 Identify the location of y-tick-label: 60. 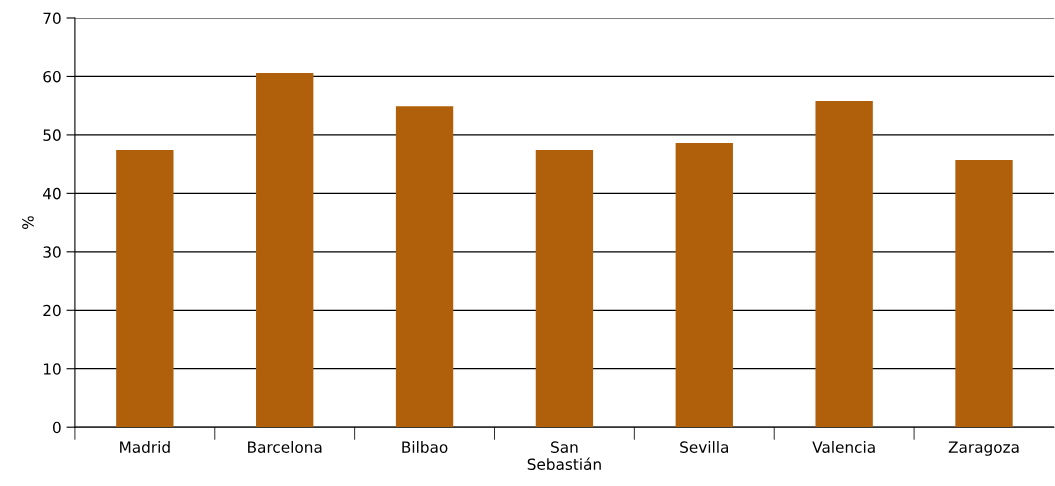
(52, 76).